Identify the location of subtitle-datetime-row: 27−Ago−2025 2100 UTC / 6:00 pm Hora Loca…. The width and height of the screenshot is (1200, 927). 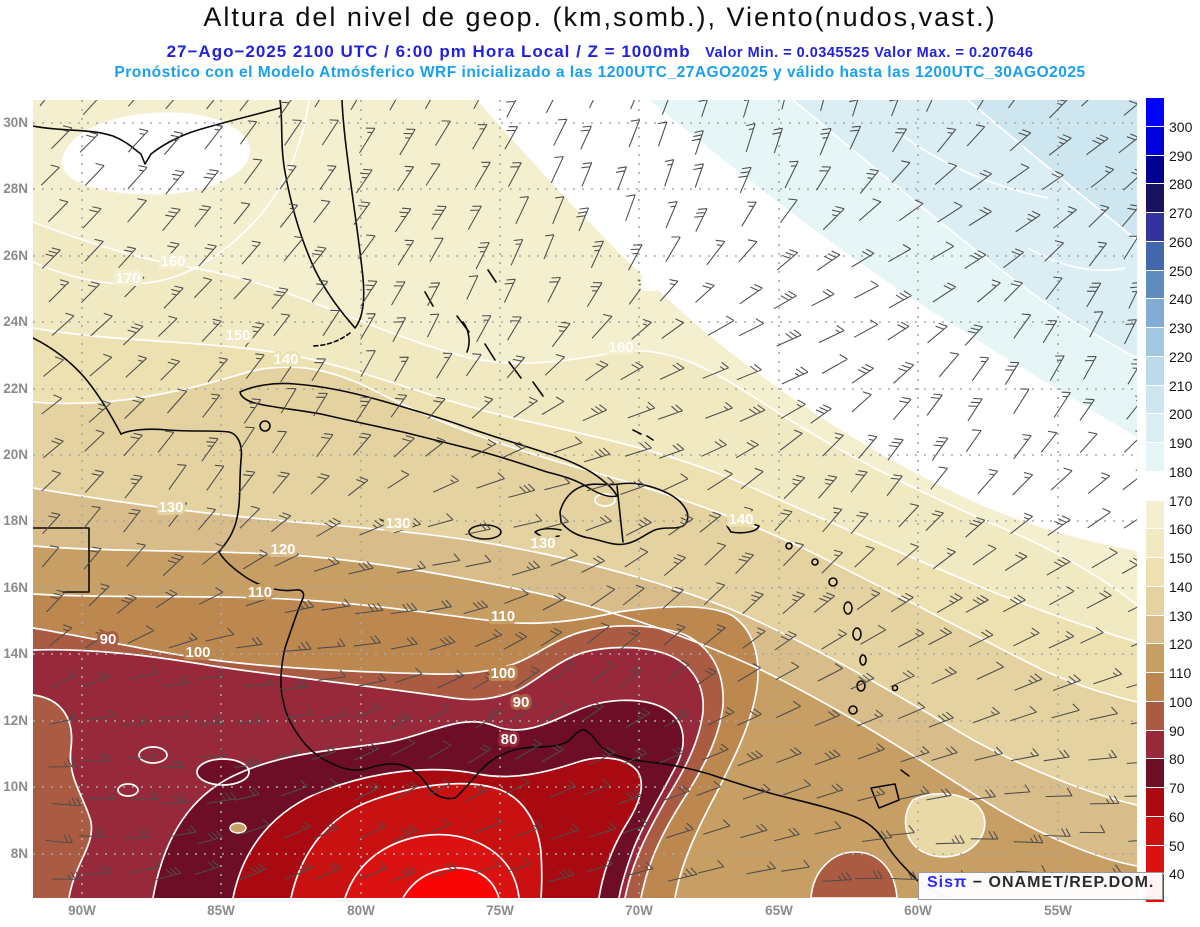
(600, 52).